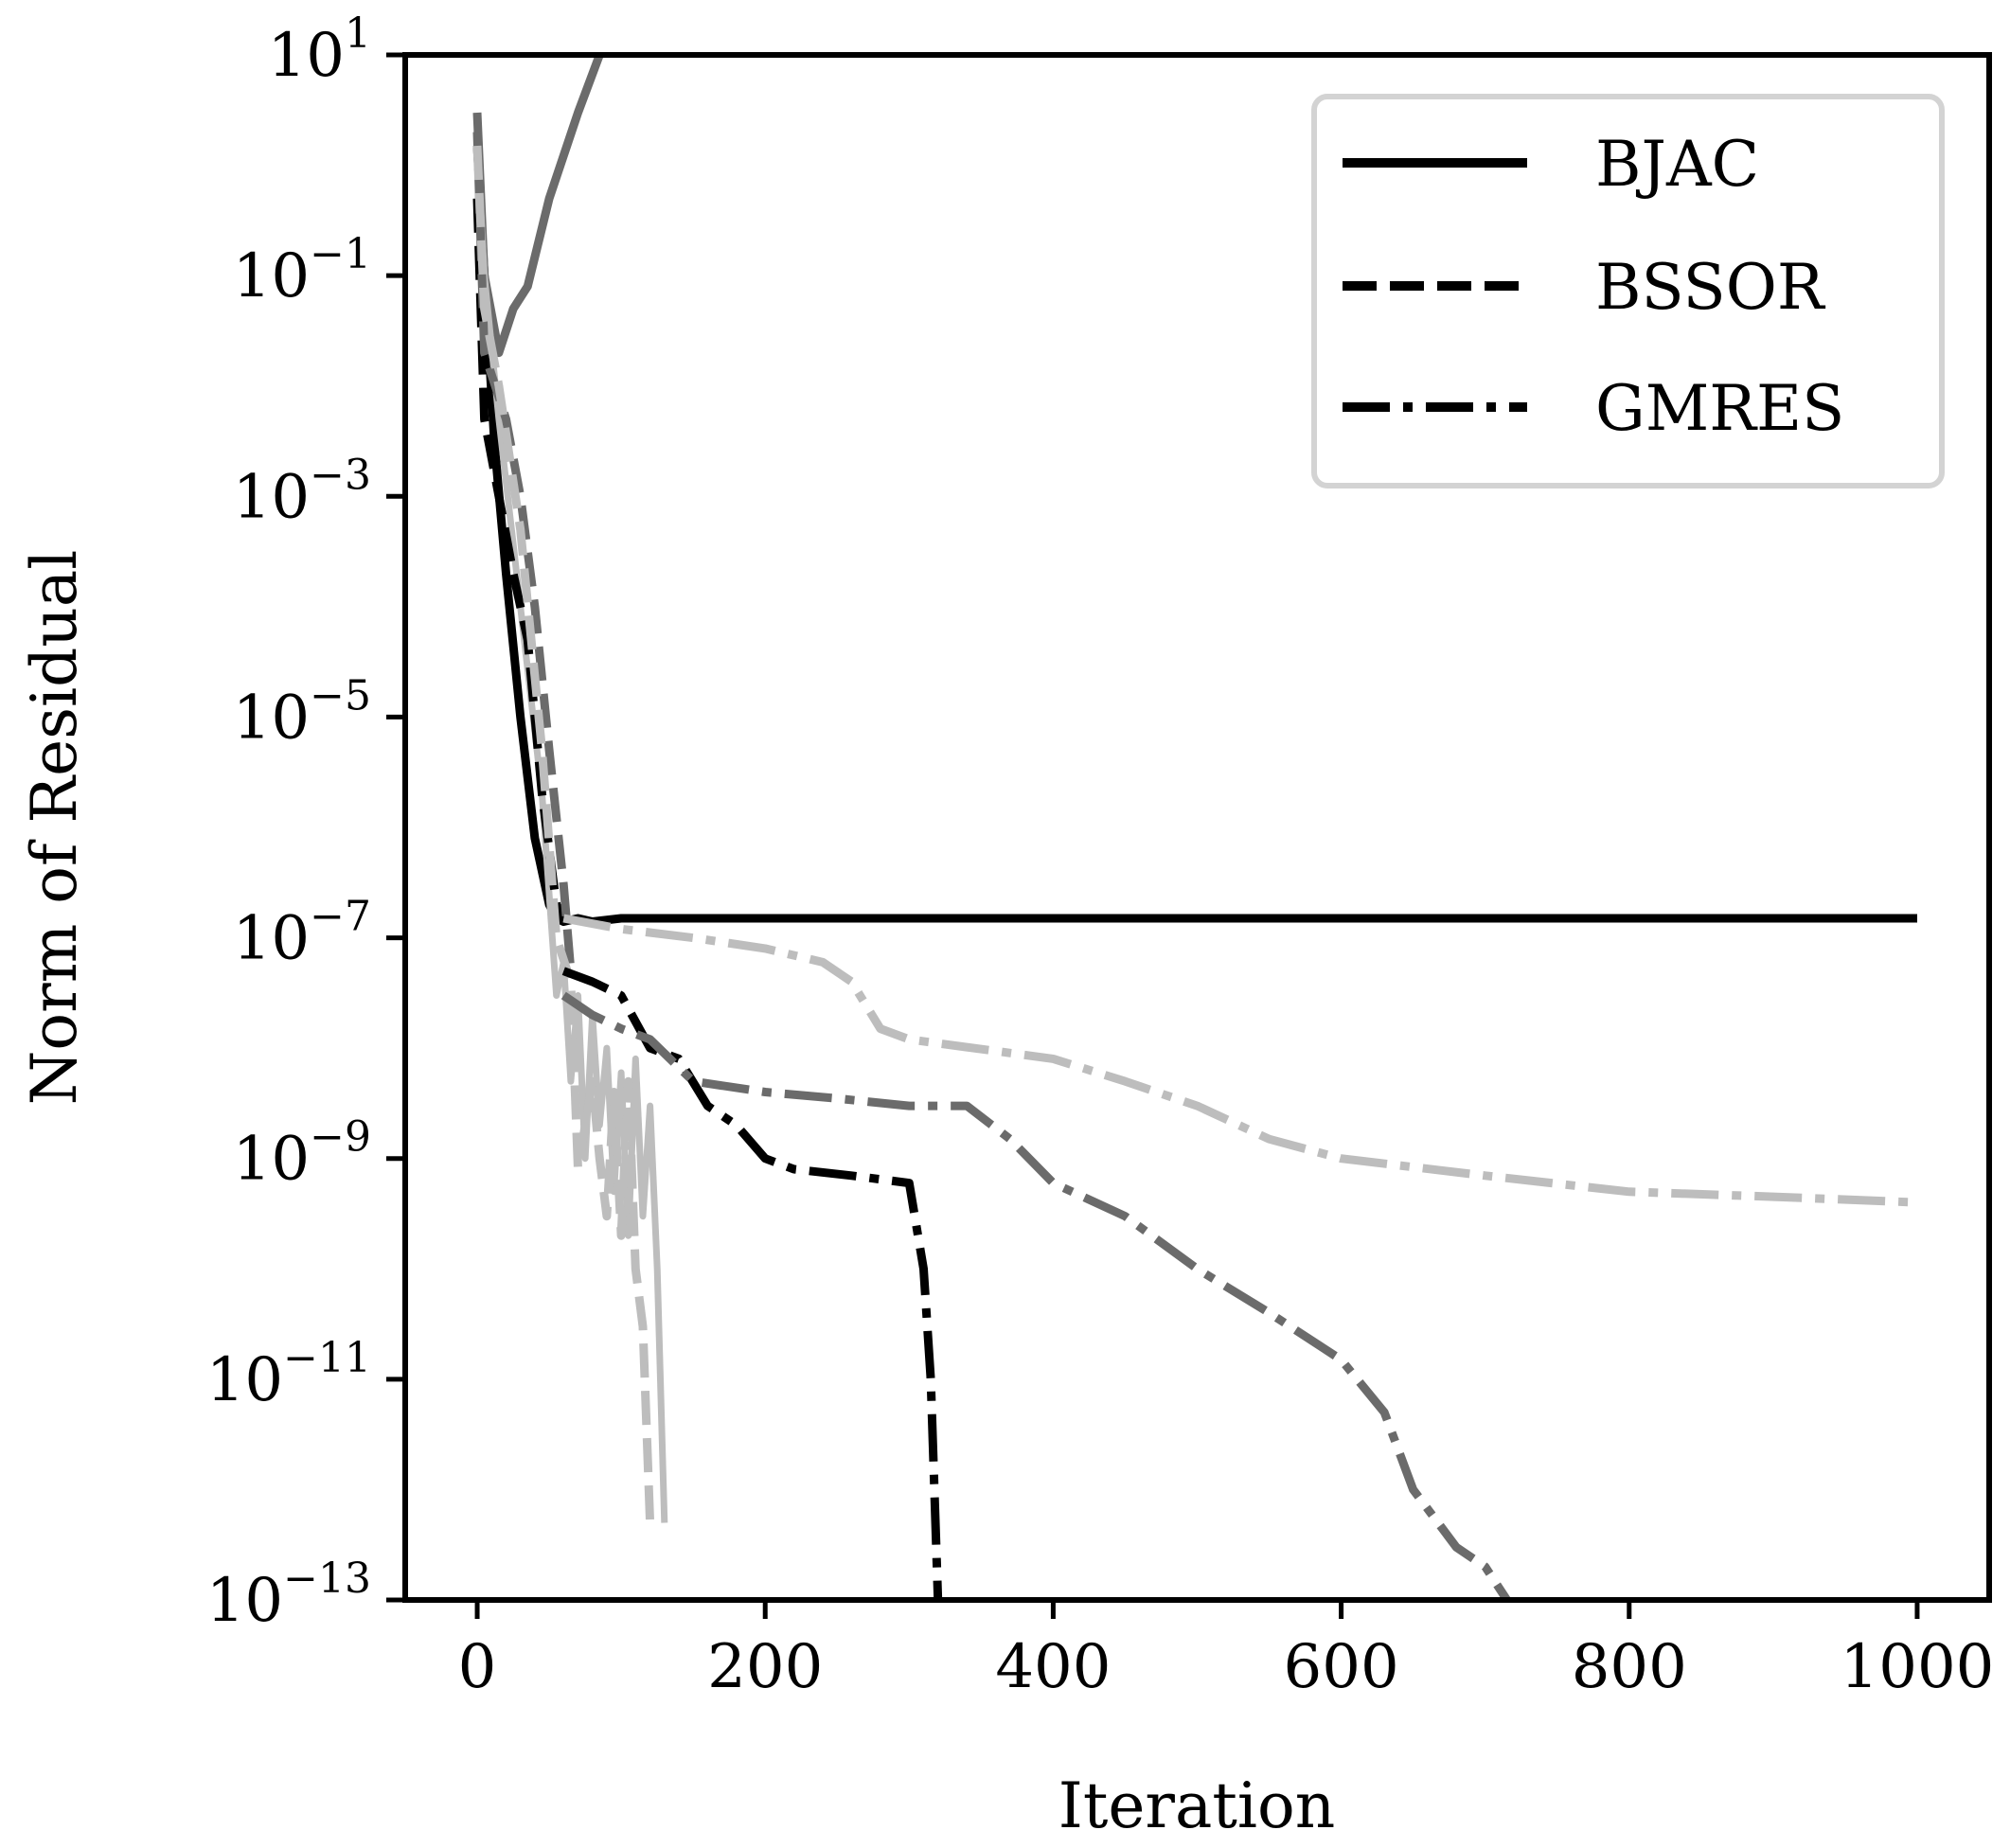  I want to click on x-tick-label: 800, so click(1629, 1667).